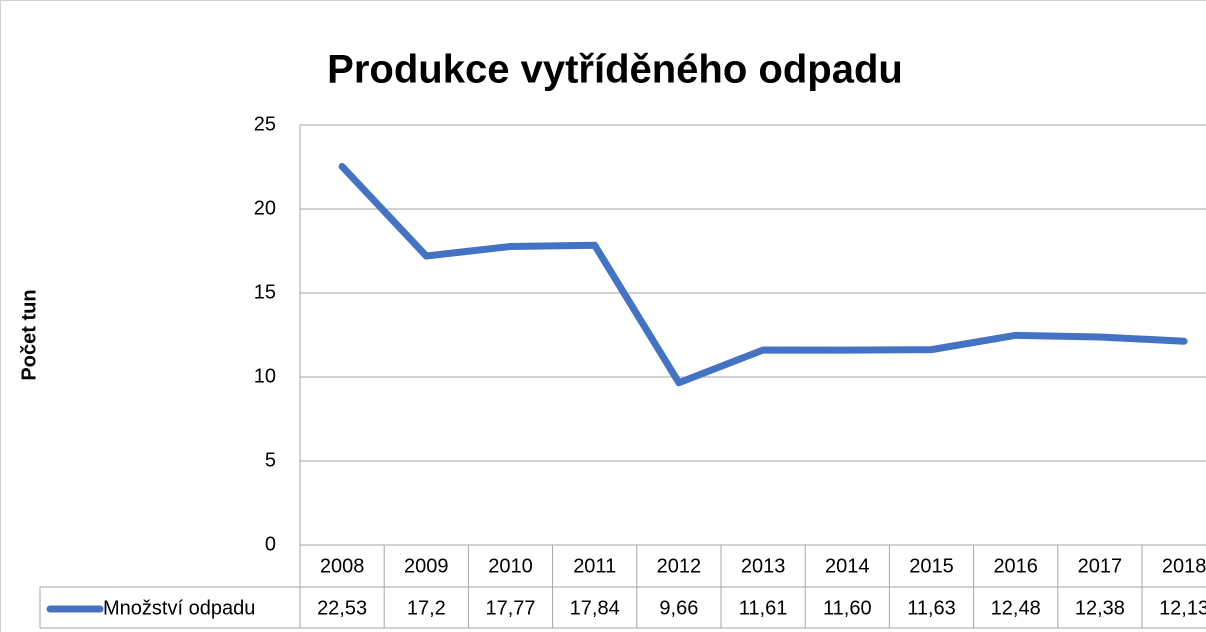  I want to click on x-tick-label: 2018, so click(1184, 566).